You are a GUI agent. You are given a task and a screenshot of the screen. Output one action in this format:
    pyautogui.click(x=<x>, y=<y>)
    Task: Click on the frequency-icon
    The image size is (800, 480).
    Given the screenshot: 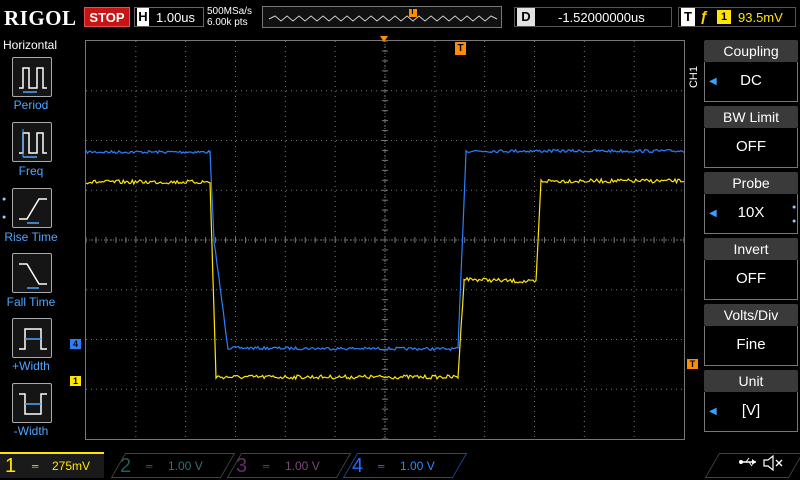 What is the action you would take?
    pyautogui.click(x=33, y=143)
    